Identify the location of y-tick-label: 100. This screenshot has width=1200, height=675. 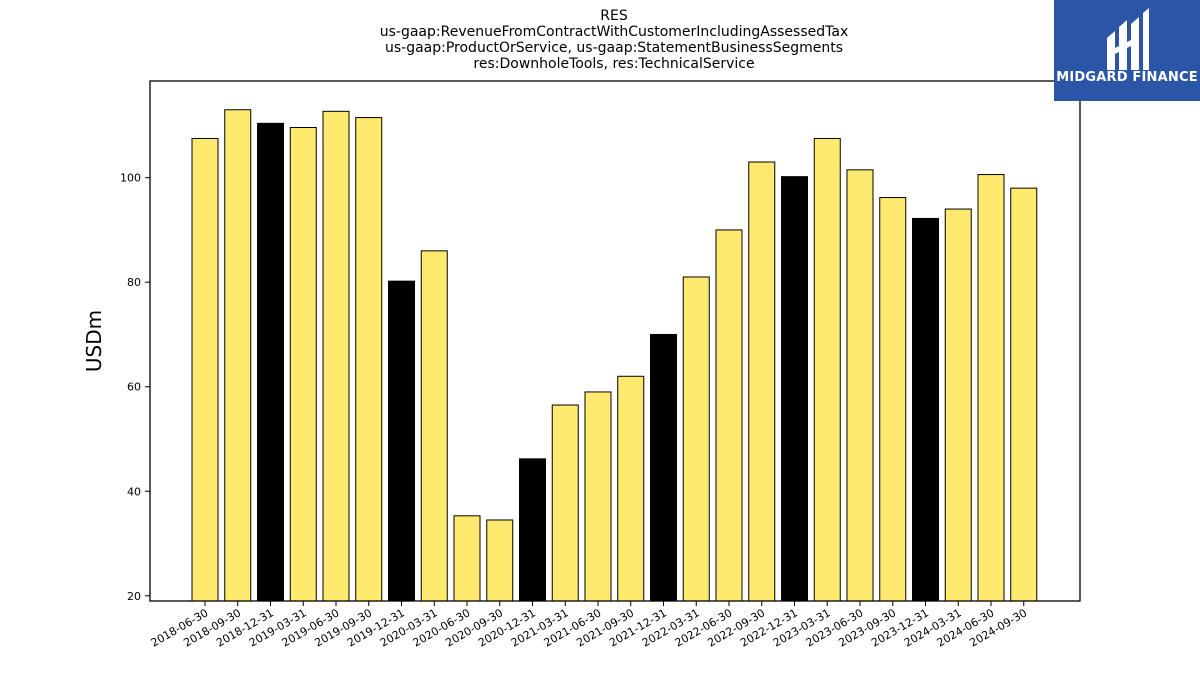
(130, 178).